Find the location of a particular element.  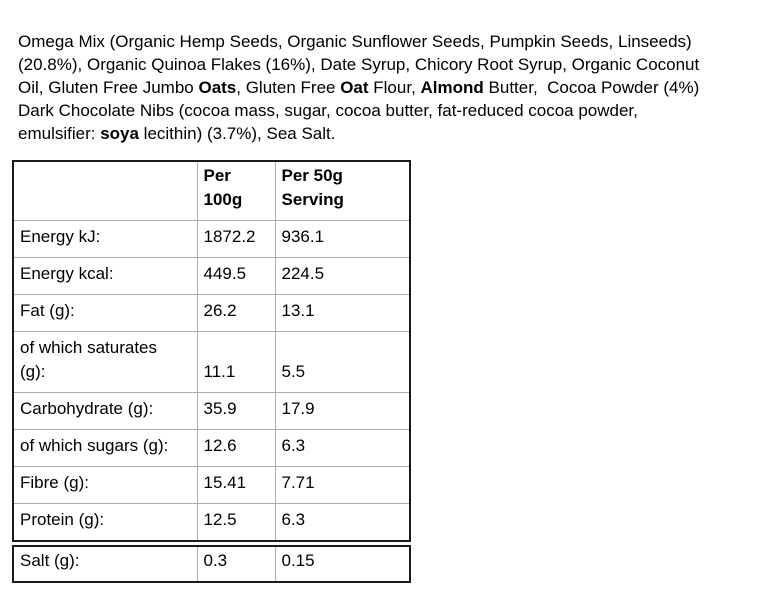

per-100g-value: 12.5 is located at coordinates (236, 522).